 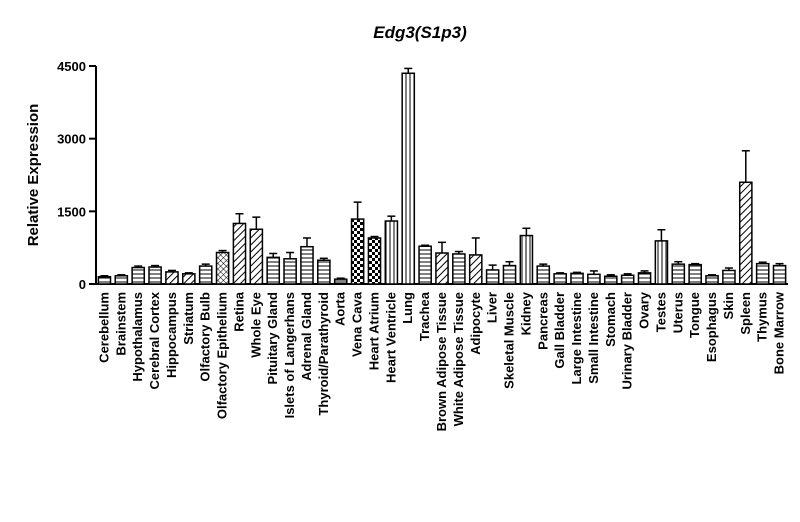 What do you see at coordinates (171, 335) in the screenshot?
I see `x-tick-label: Hippocampus` at bounding box center [171, 335].